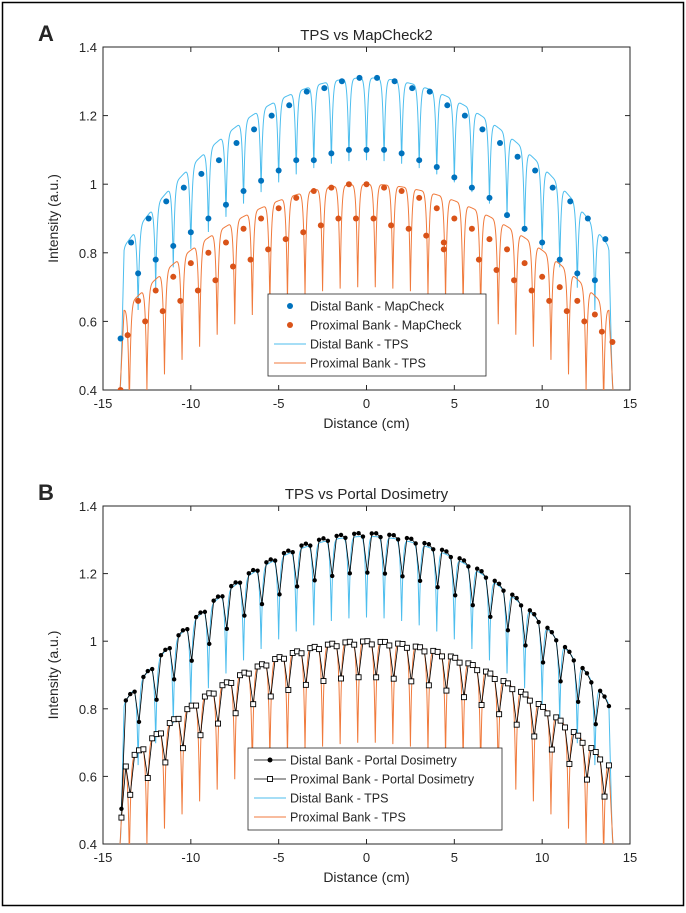  Describe the element at coordinates (373, 761) in the screenshot. I see `legend-label: Distal Bank - Portal Dosimetry` at that location.